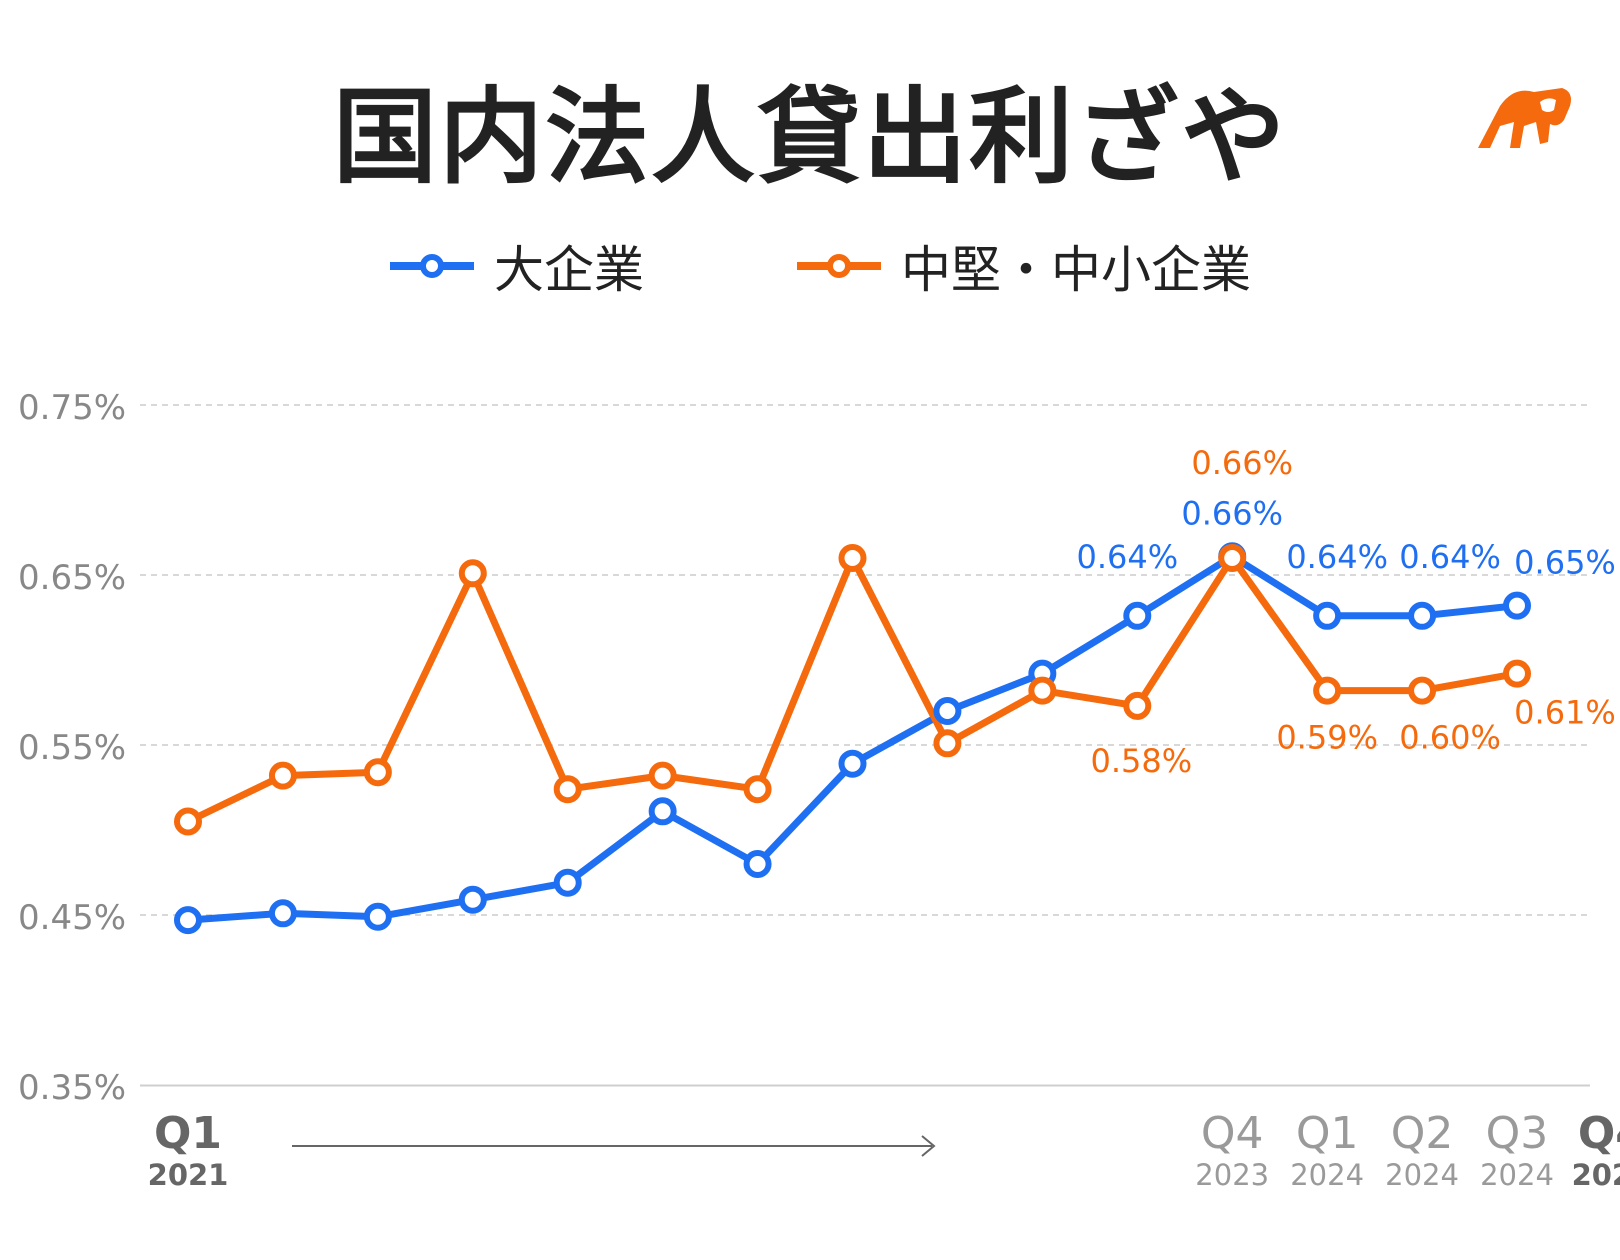  What do you see at coordinates (928, 1146) in the screenshot?
I see `timeline-arrow-head` at bounding box center [928, 1146].